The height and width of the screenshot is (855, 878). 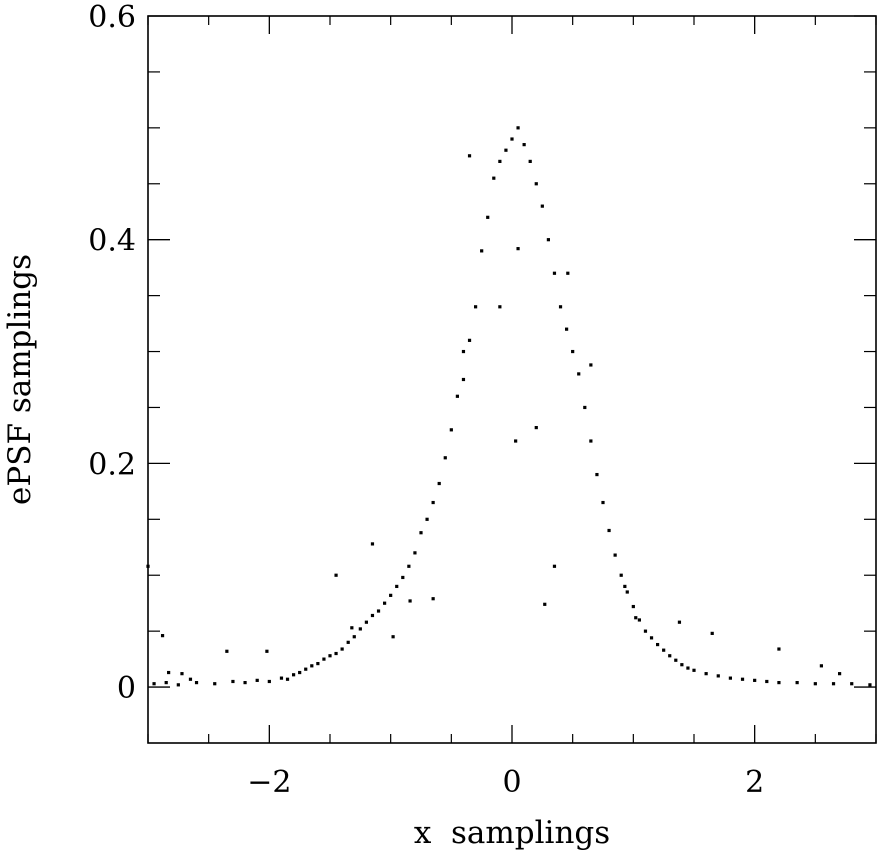 What do you see at coordinates (112, 17) in the screenshot?
I see `y-tick-label: 0.6` at bounding box center [112, 17].